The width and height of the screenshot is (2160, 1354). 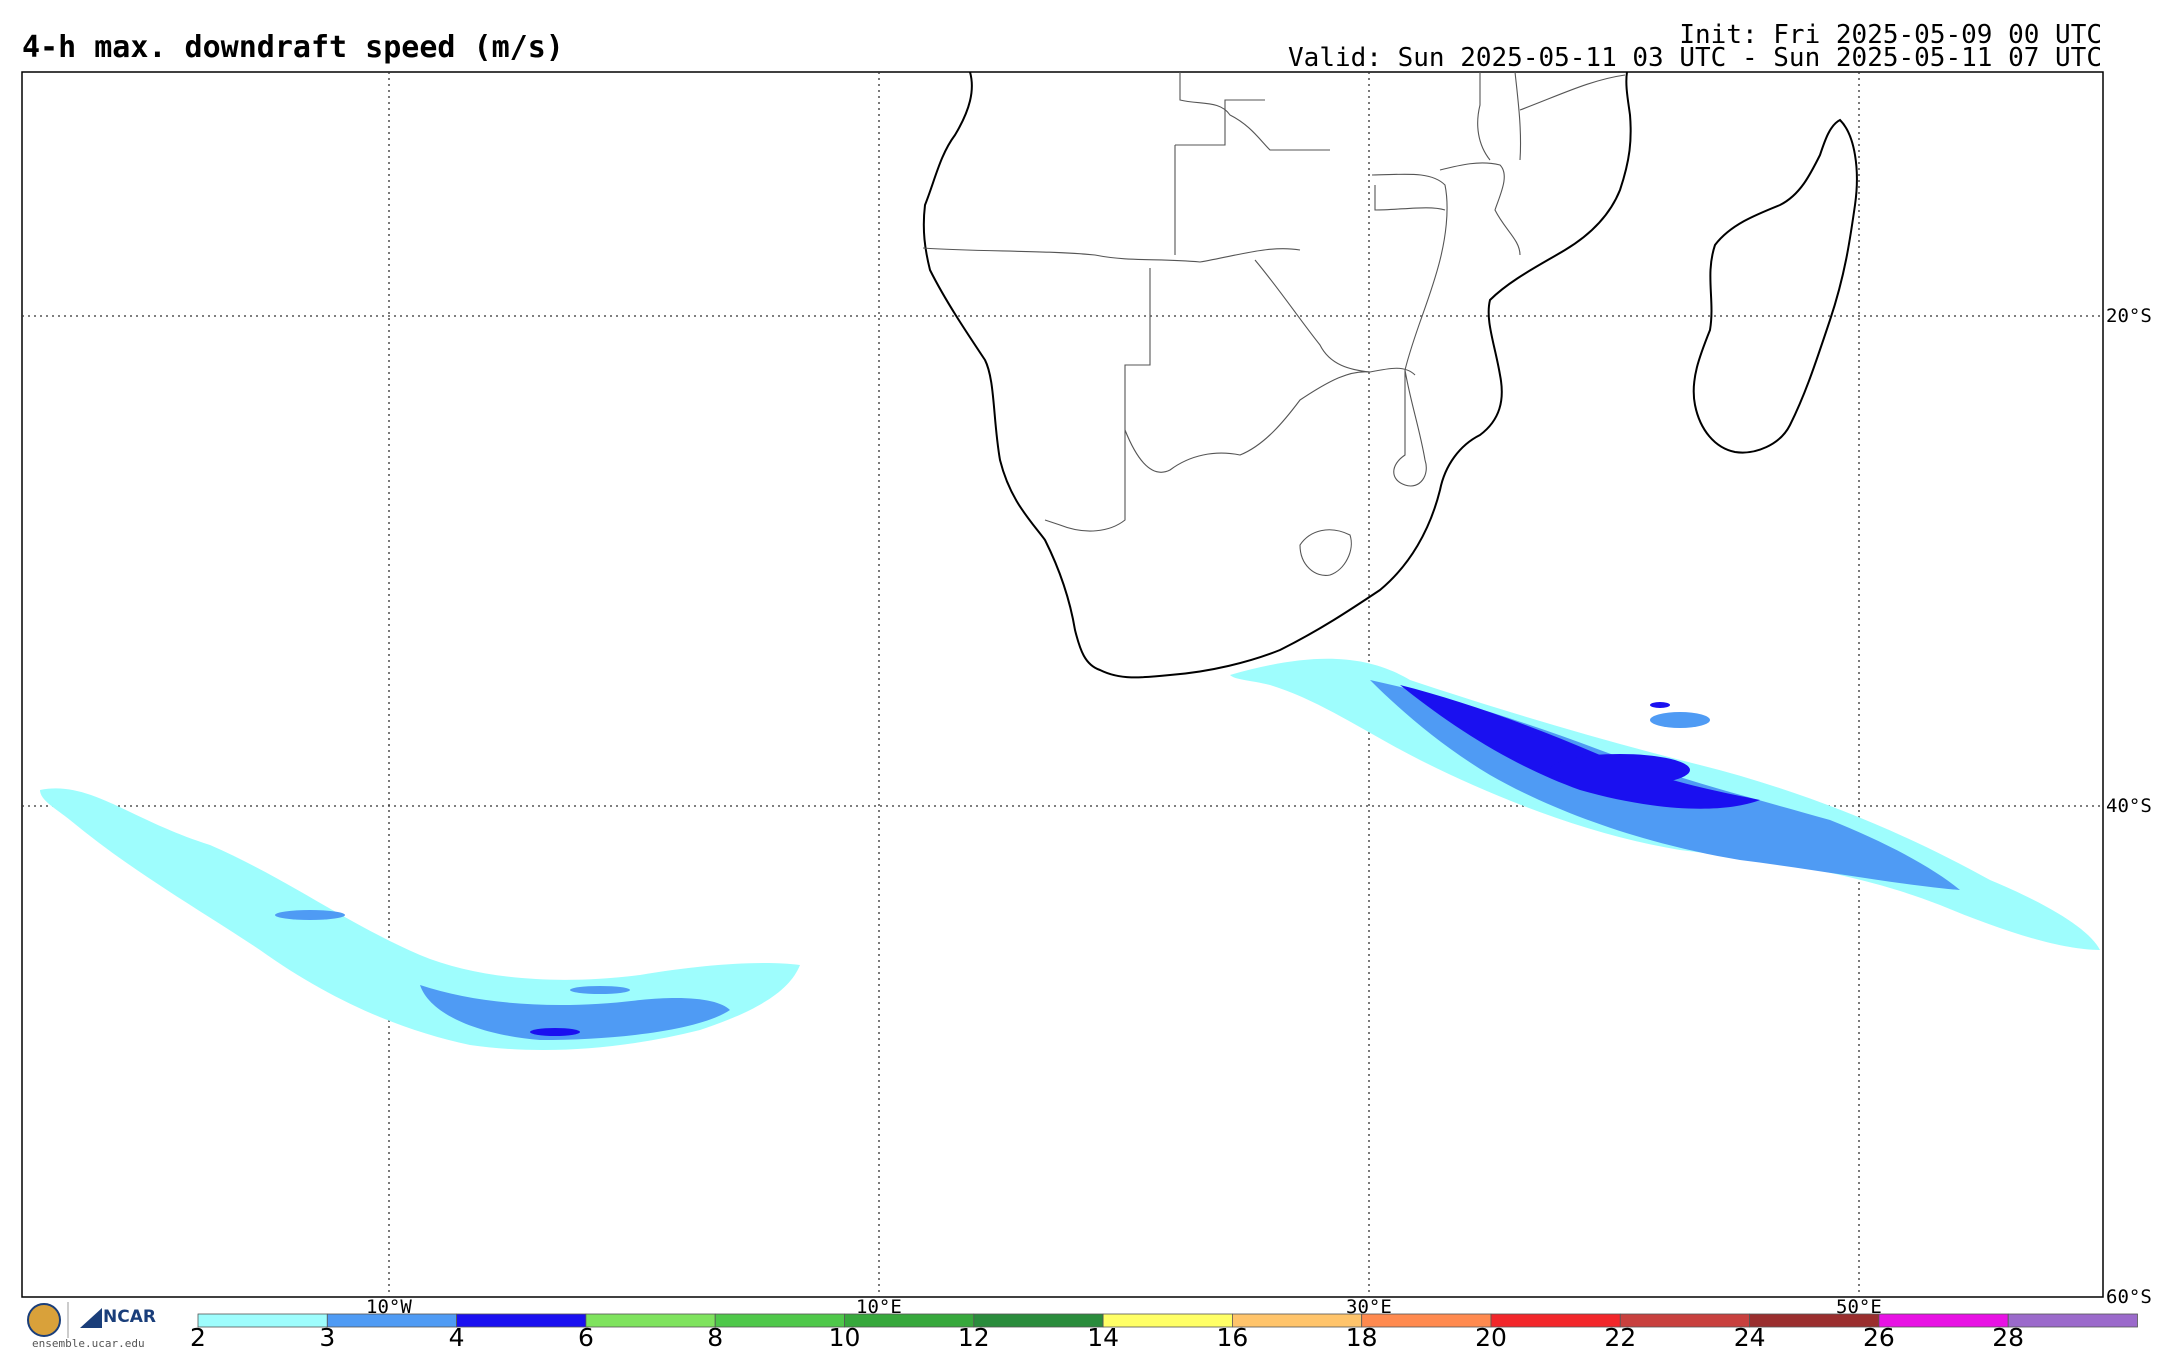 I want to click on ncar-logo-icon, so click(x=91, y=1318).